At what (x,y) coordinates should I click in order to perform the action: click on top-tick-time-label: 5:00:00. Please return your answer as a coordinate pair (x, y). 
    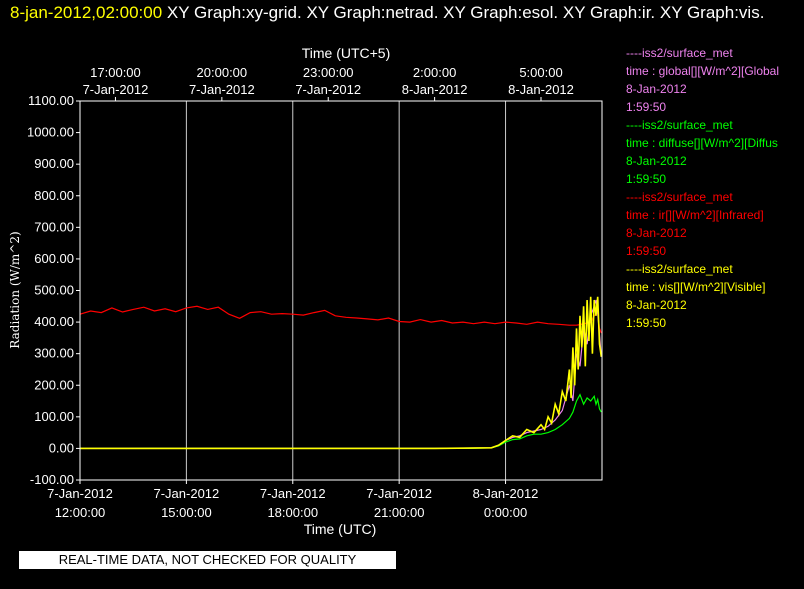
    Looking at the image, I should click on (540, 72).